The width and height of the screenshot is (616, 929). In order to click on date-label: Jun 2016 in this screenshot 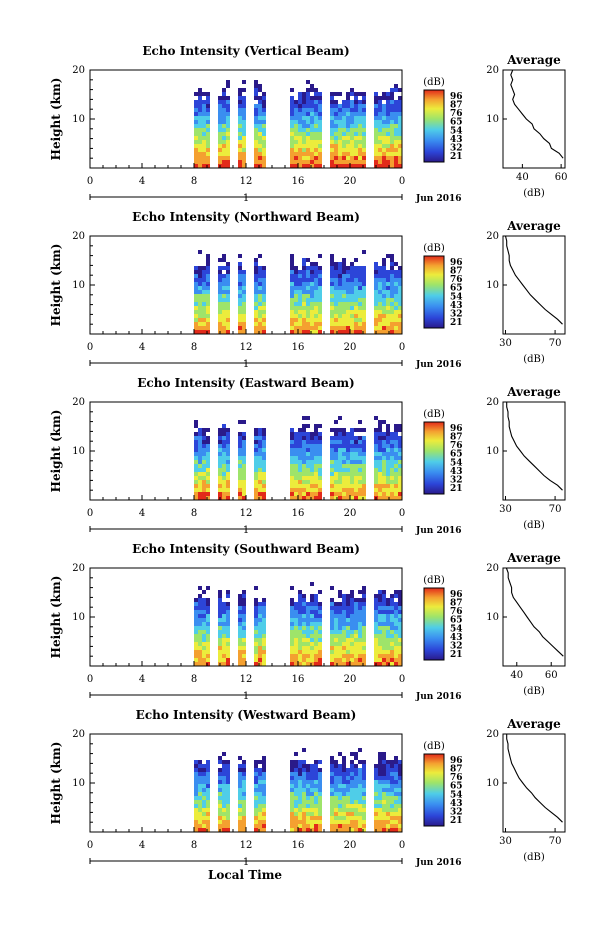, I will do `click(438, 199)`.